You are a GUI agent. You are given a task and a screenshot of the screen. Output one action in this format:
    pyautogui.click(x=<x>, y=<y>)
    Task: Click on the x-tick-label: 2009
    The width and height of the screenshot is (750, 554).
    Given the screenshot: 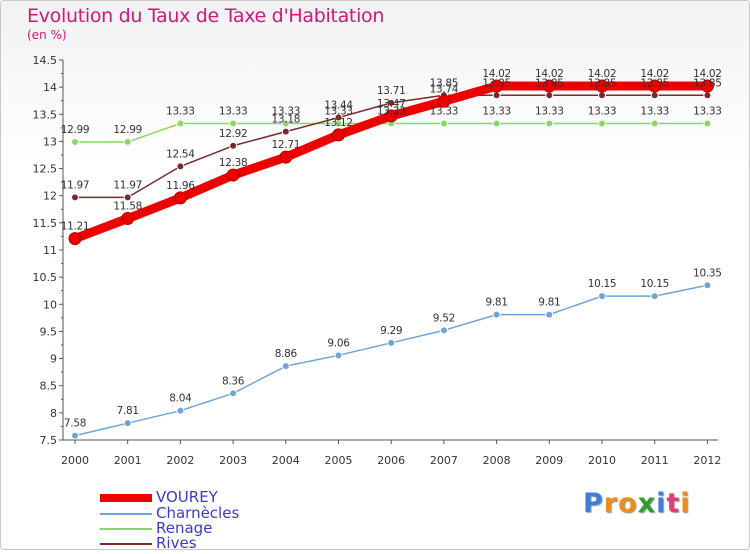 What is the action you would take?
    pyautogui.click(x=549, y=460)
    